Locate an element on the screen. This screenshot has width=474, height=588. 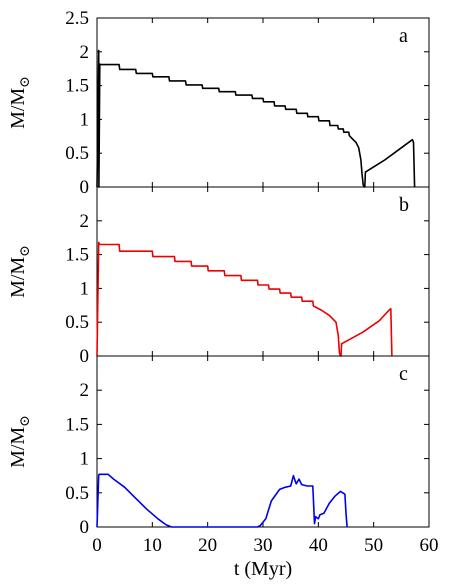
panel-label: c is located at coordinates (403, 374).